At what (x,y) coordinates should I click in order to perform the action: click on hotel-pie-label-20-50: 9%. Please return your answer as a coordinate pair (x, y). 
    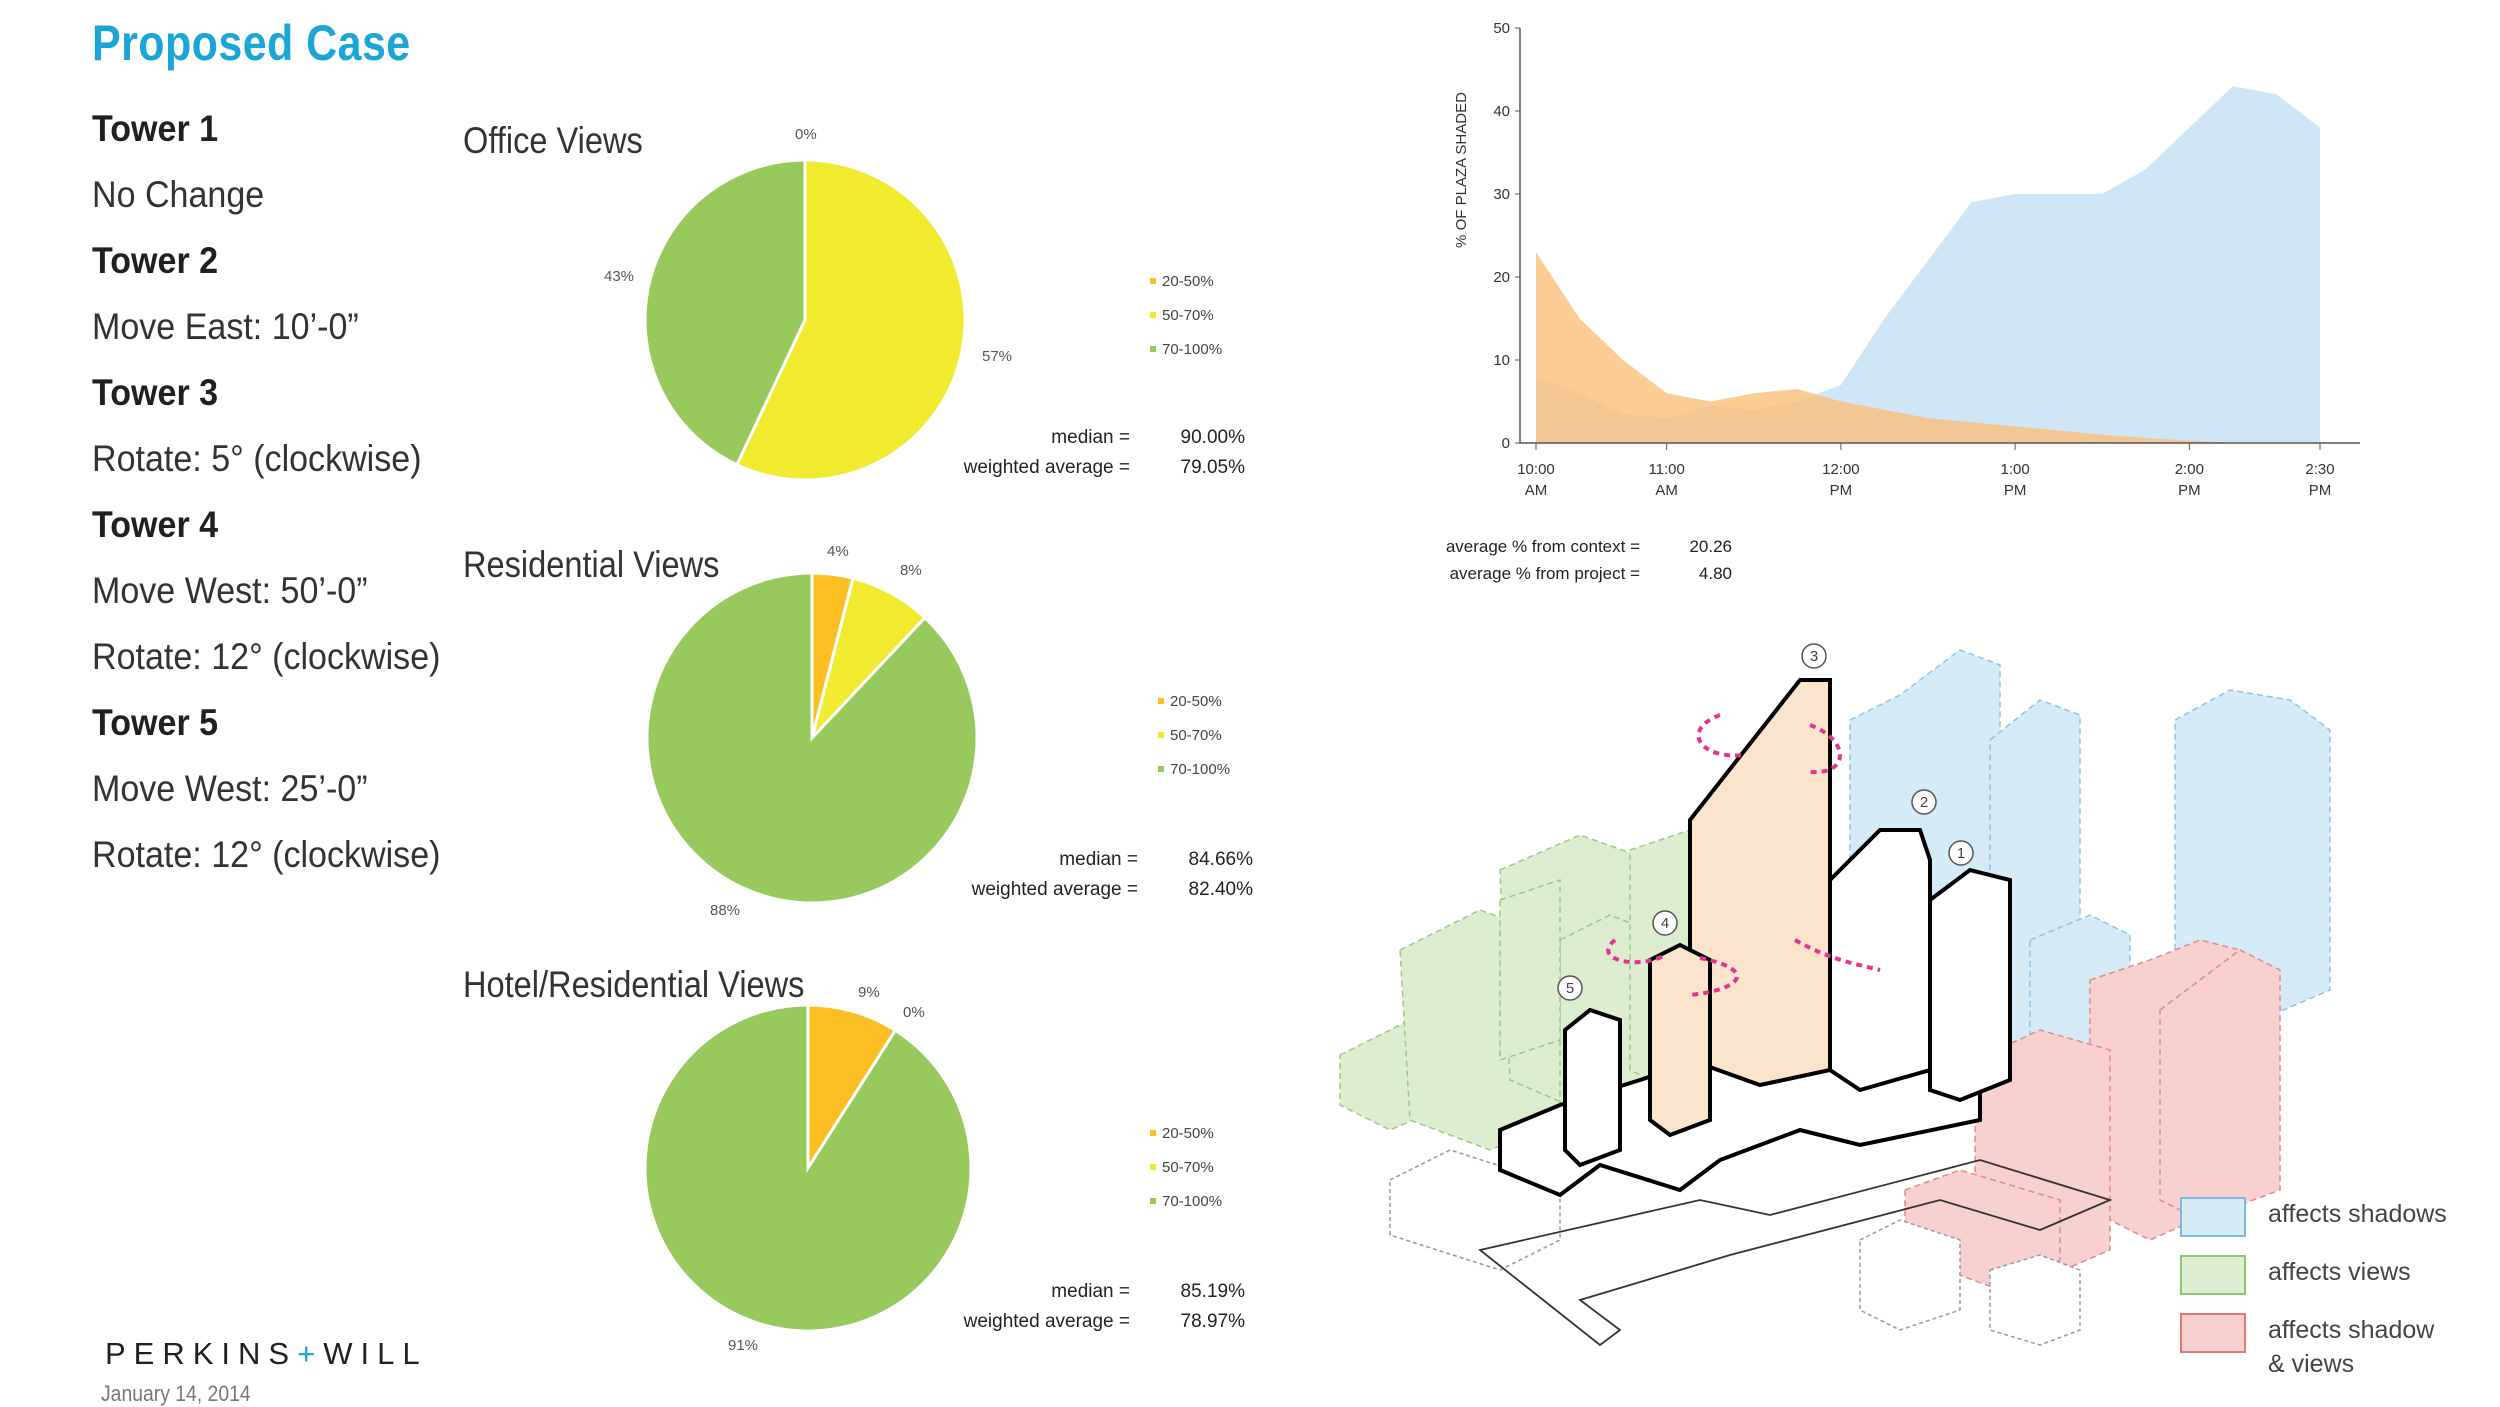
    Looking at the image, I should click on (869, 992).